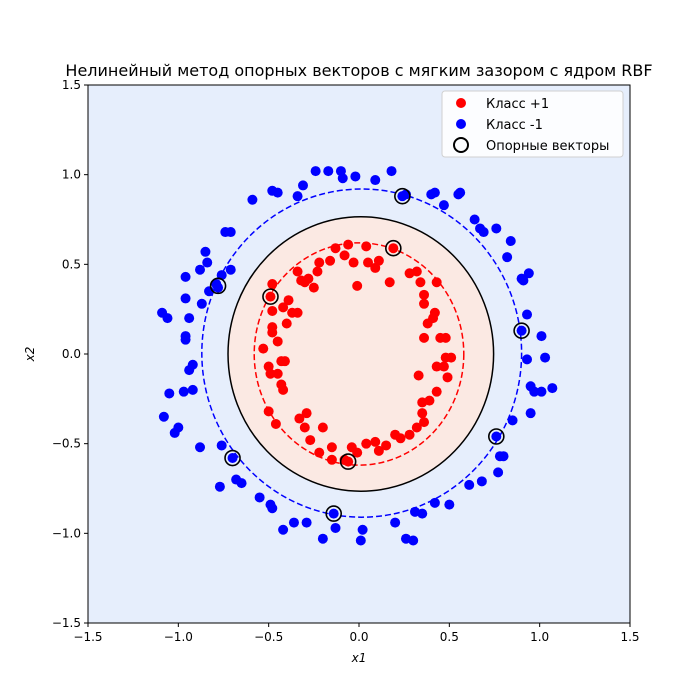  I want to click on legend-marker-class-neg, so click(461, 124).